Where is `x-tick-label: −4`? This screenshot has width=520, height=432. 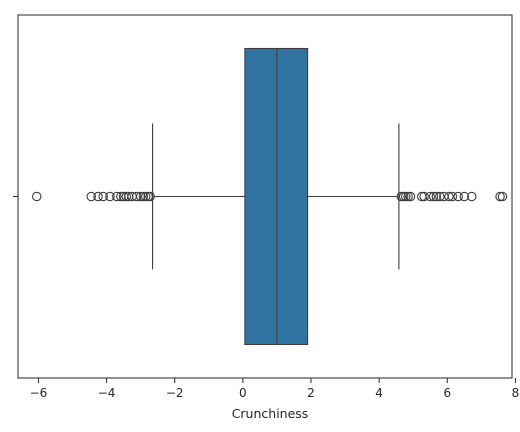 x-tick-label: −4 is located at coordinates (107, 393).